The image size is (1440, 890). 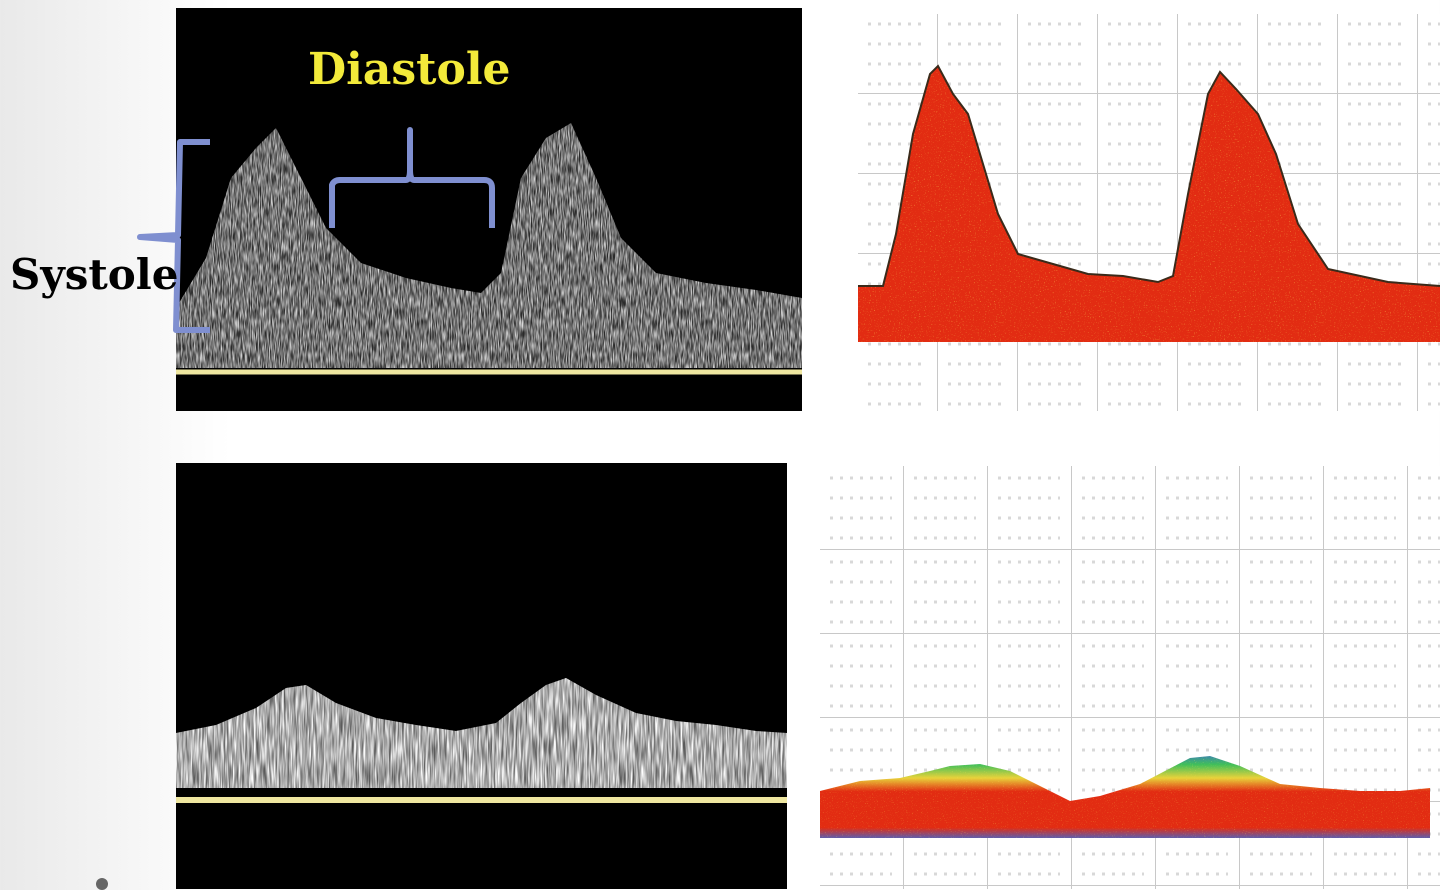 What do you see at coordinates (102, 884) in the screenshot?
I see `slide-dot` at bounding box center [102, 884].